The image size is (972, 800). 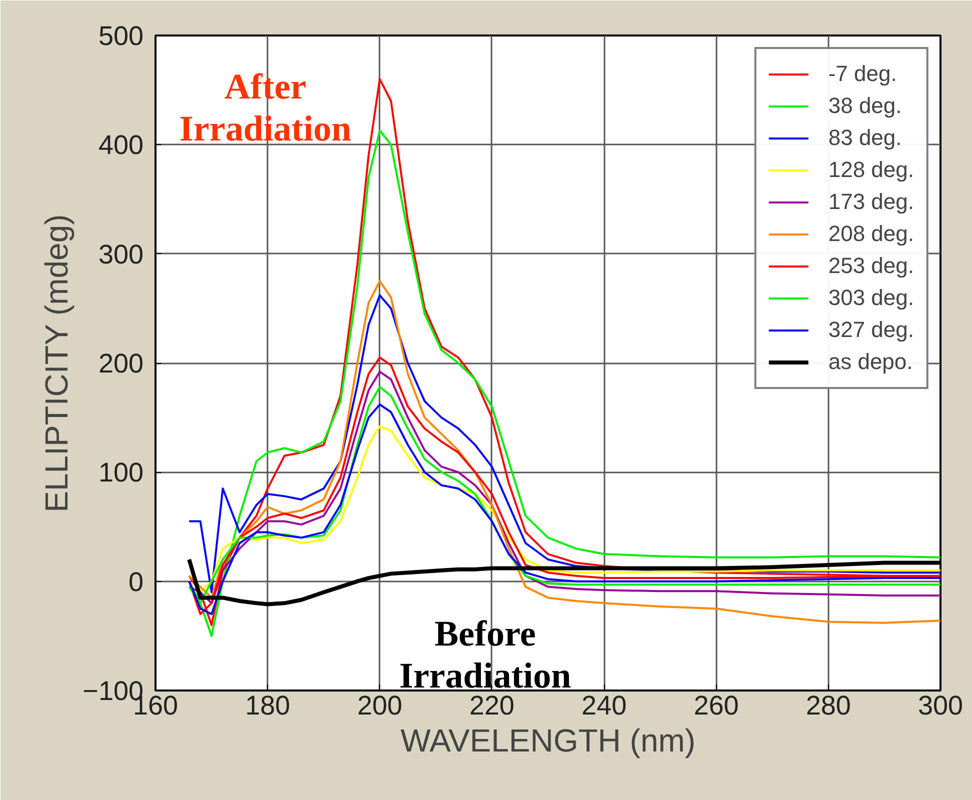 I want to click on y-tick-label: 500, so click(x=121, y=36).